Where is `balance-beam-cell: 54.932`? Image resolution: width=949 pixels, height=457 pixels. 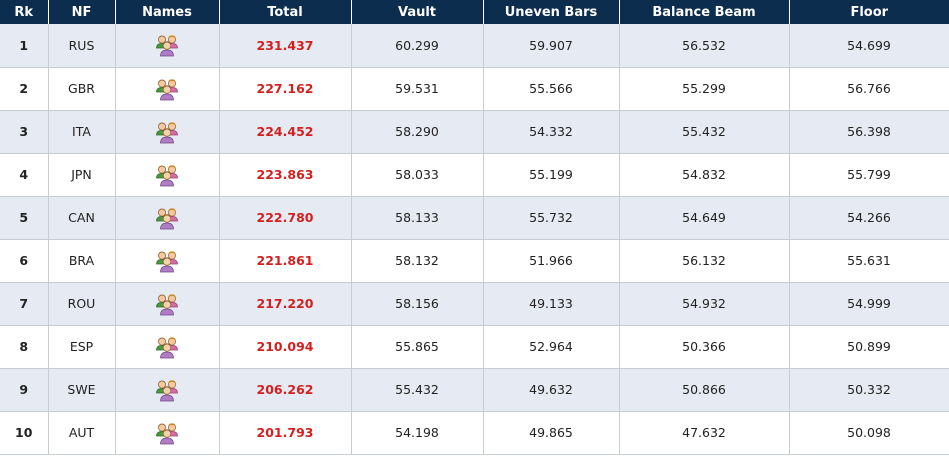 balance-beam-cell: 54.932 is located at coordinates (704, 304).